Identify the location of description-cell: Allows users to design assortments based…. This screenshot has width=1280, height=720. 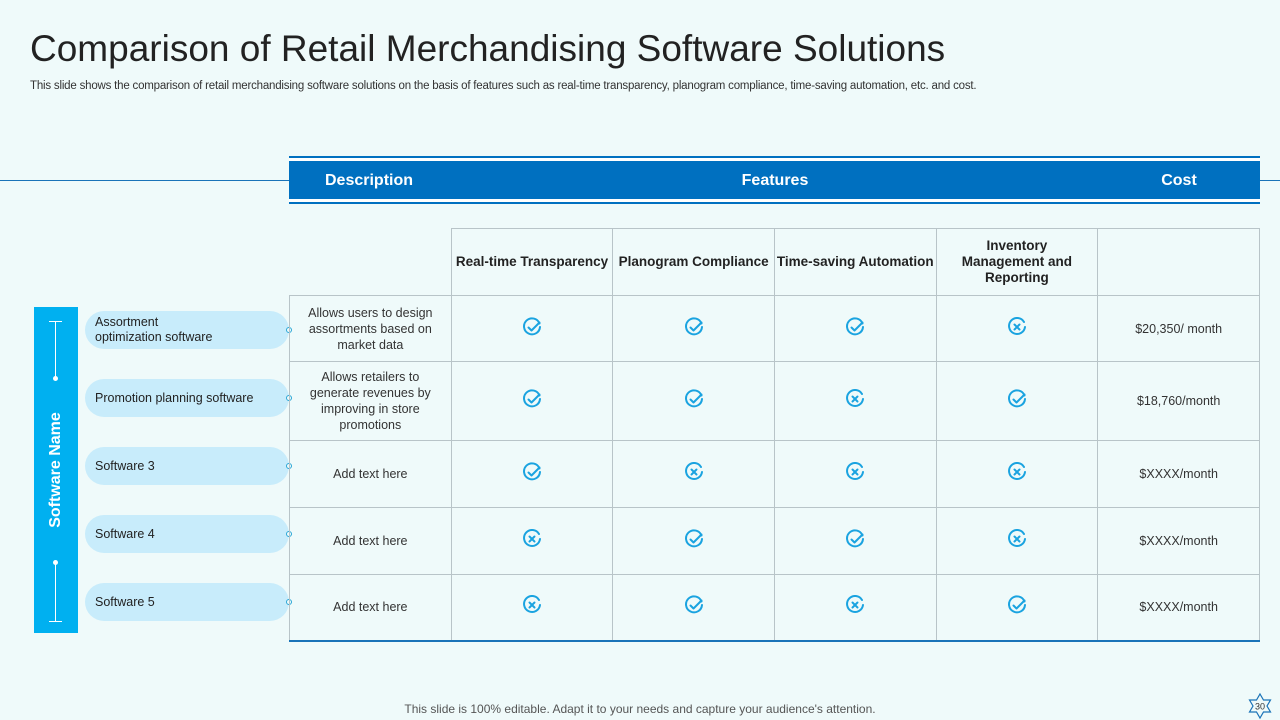
(370, 328).